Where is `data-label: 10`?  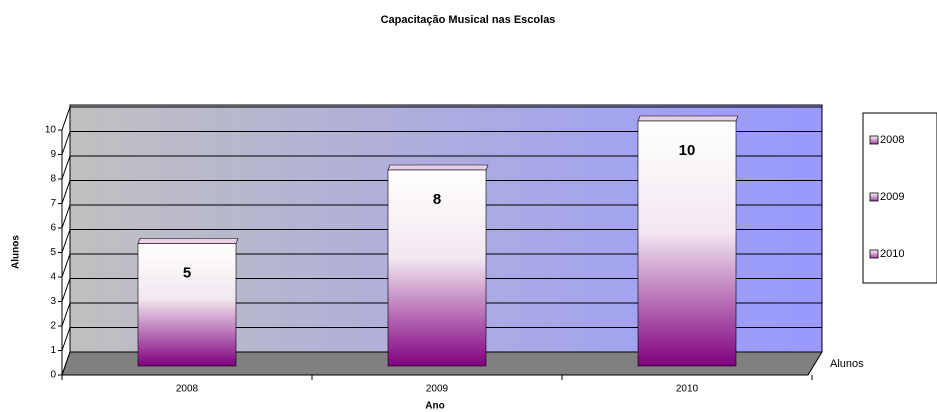 data-label: 10 is located at coordinates (687, 150).